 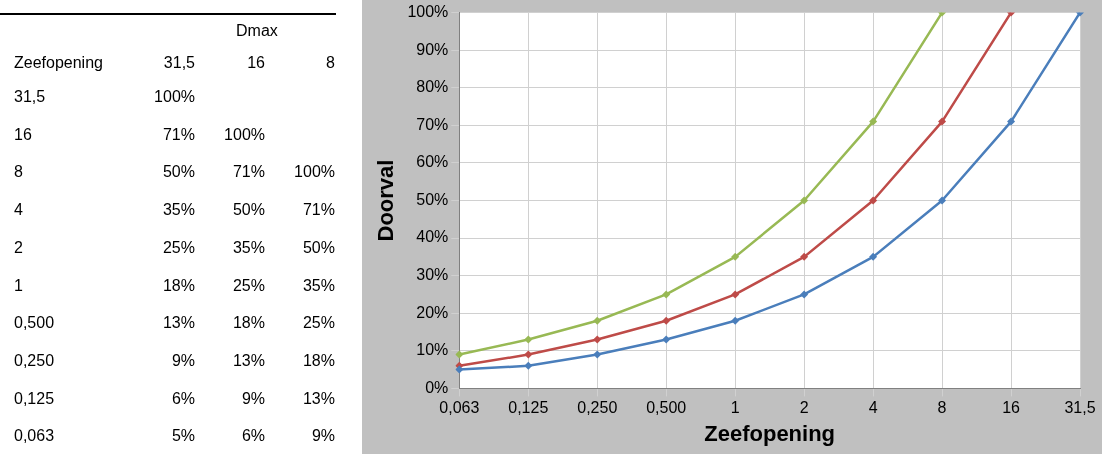 What do you see at coordinates (18, 210) in the screenshot?
I see `category-label: 4` at bounding box center [18, 210].